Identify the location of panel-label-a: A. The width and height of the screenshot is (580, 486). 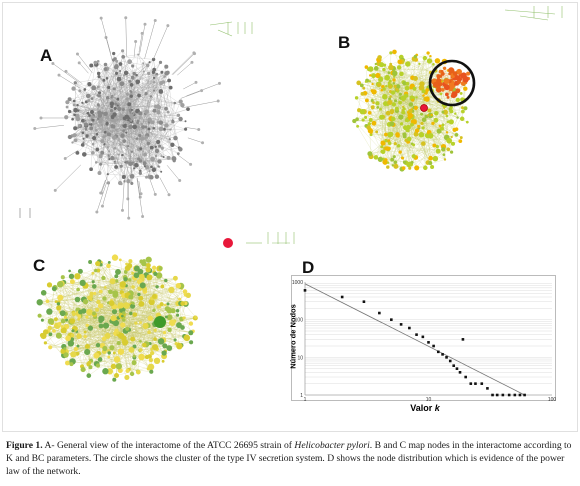
(46, 55).